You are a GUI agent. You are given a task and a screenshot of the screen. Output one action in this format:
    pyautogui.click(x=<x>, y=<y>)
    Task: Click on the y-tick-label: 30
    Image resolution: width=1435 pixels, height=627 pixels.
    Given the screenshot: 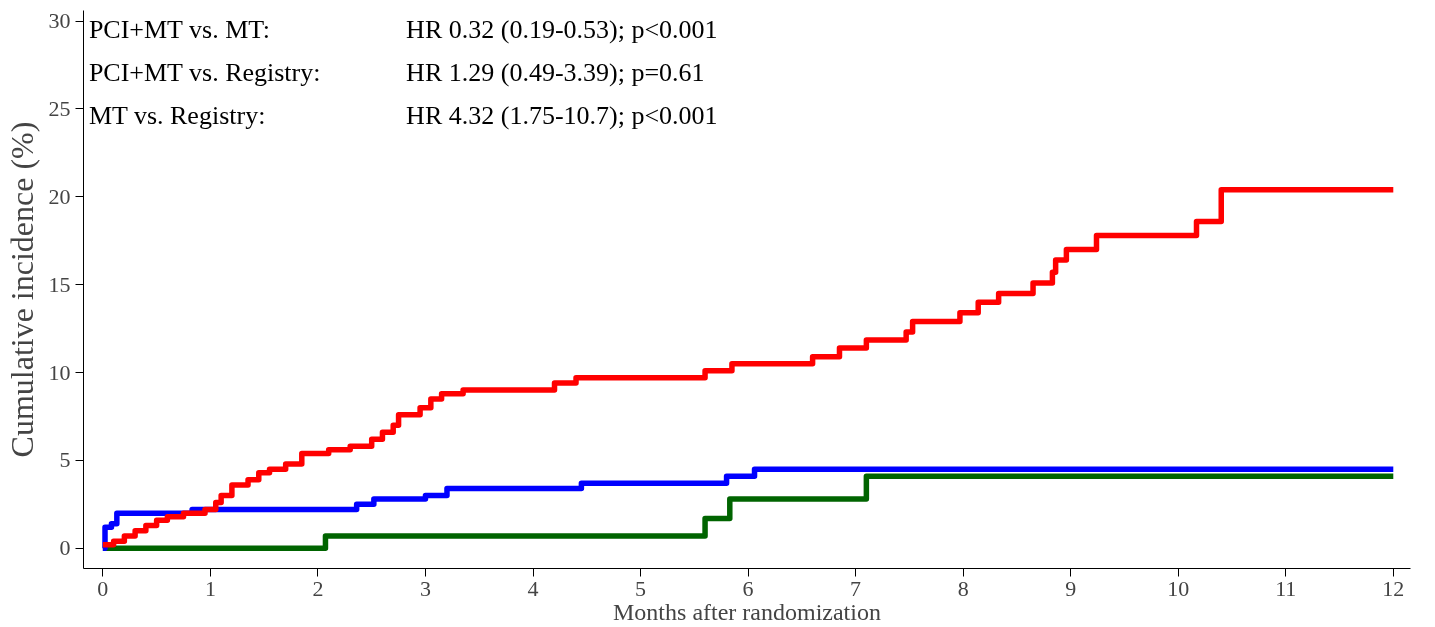 What is the action you would take?
    pyautogui.click(x=59, y=21)
    